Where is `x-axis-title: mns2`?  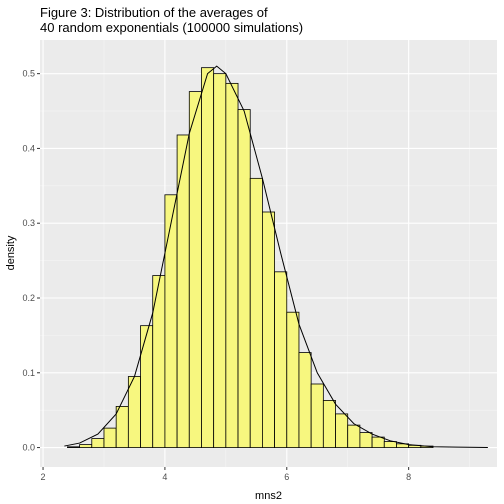
x-axis-title: mns2 is located at coordinates (268, 496).